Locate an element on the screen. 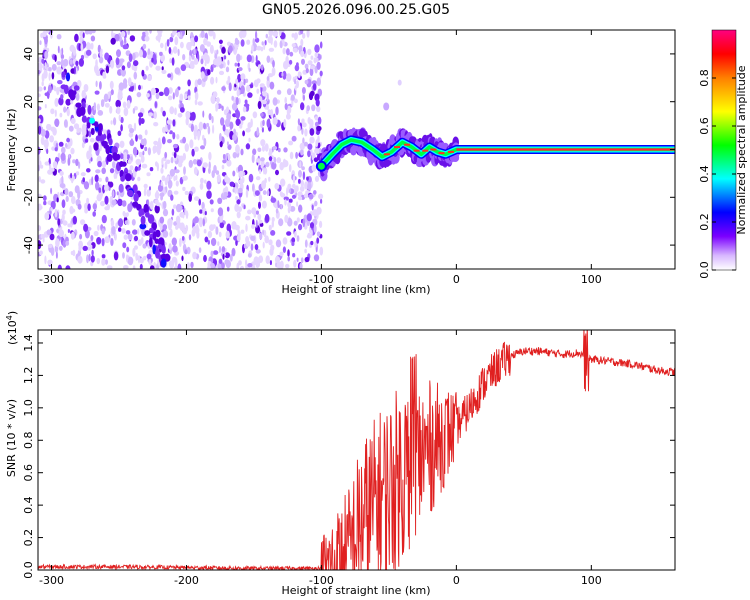 The width and height of the screenshot is (750, 600). colorbar-gradient is located at coordinates (724, 150).